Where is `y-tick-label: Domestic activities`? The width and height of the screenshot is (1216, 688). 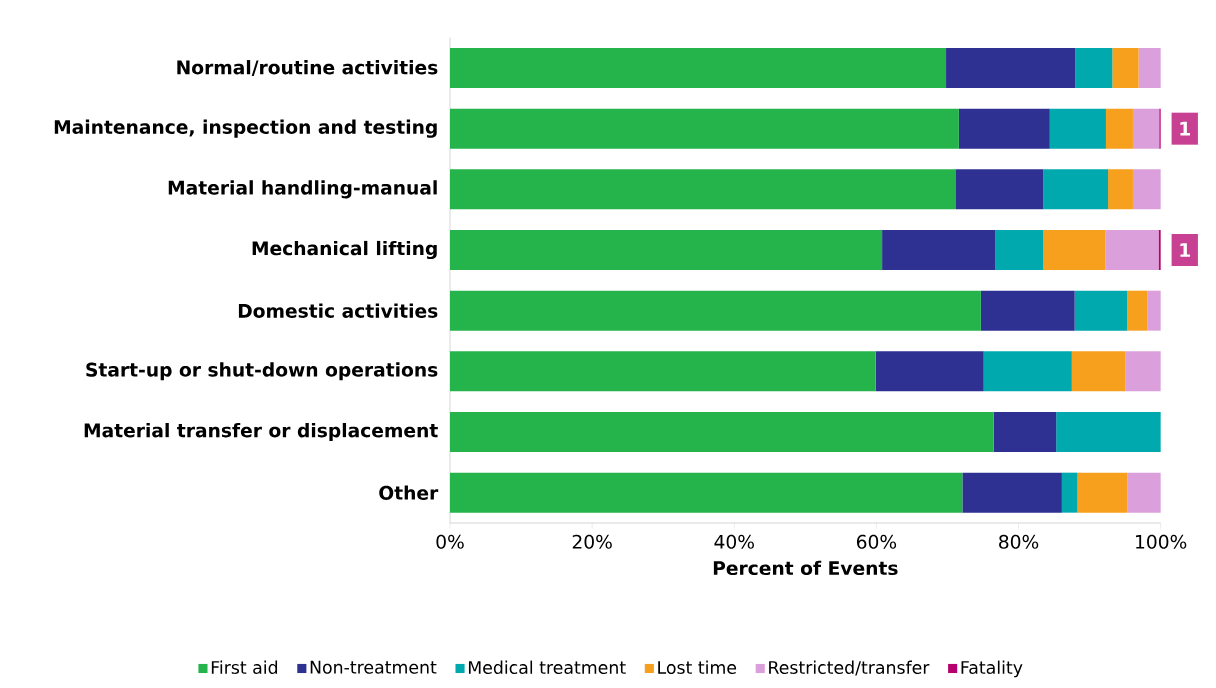
y-tick-label: Domestic activities is located at coordinates (338, 310).